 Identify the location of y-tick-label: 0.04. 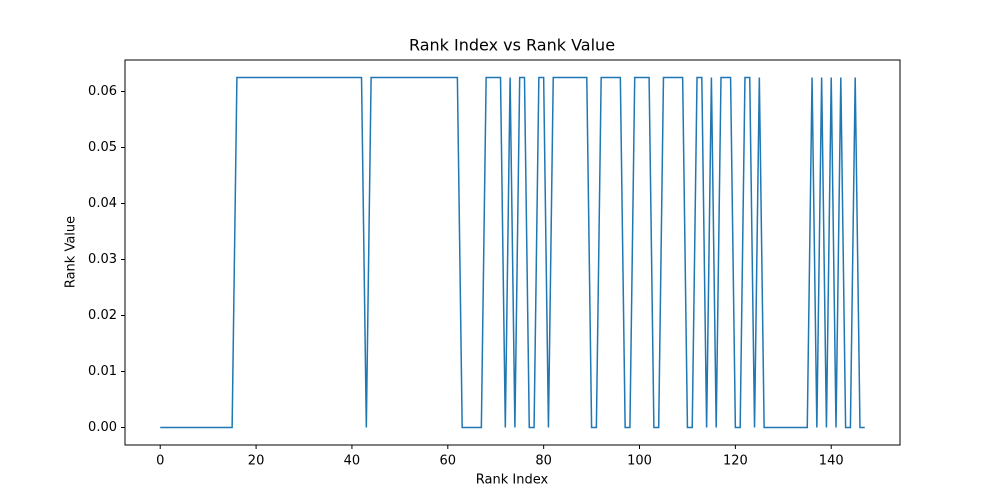
(102, 203).